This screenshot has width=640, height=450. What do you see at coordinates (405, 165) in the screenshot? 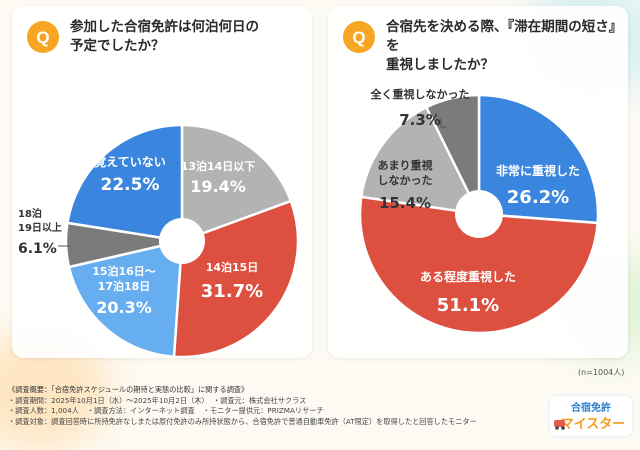
I see `slice-category-label: あまり重視` at bounding box center [405, 165].